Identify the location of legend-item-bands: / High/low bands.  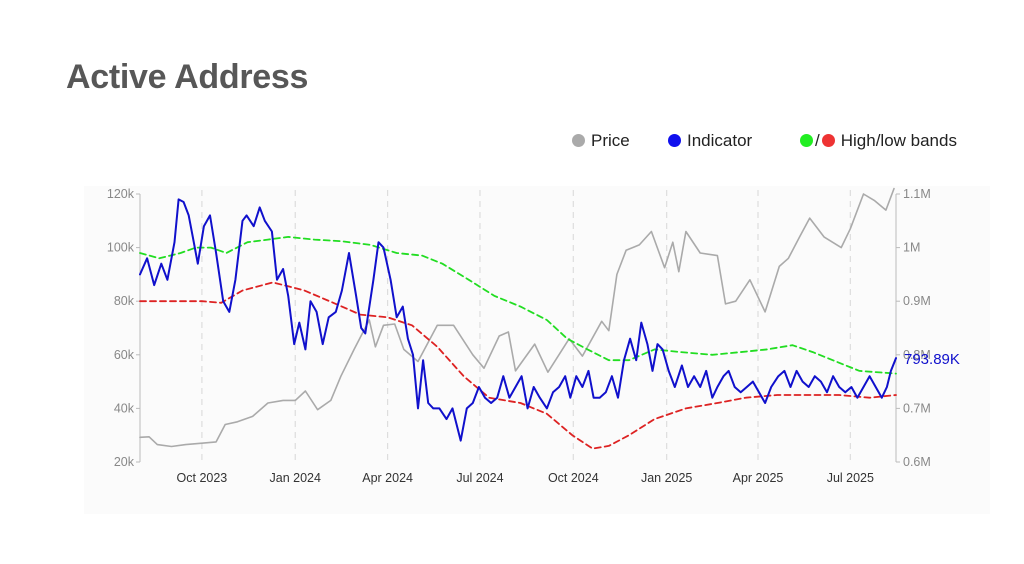
(878, 141).